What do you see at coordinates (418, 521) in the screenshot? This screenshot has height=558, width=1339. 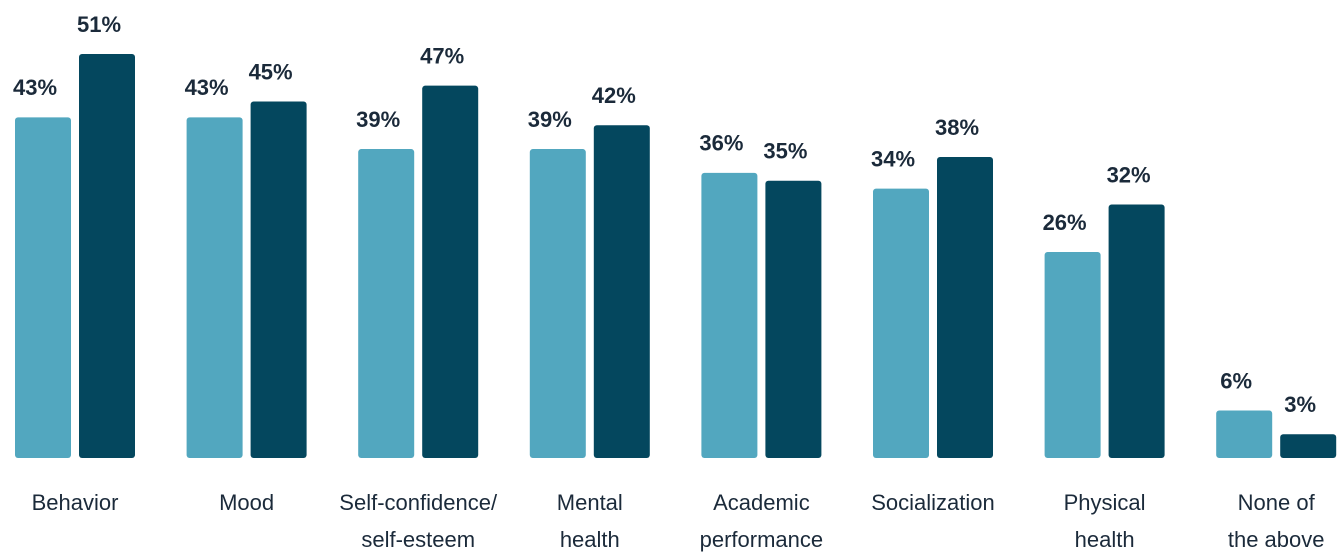 I see `x-tick-label: Self-confidence/ self-esteem` at bounding box center [418, 521].